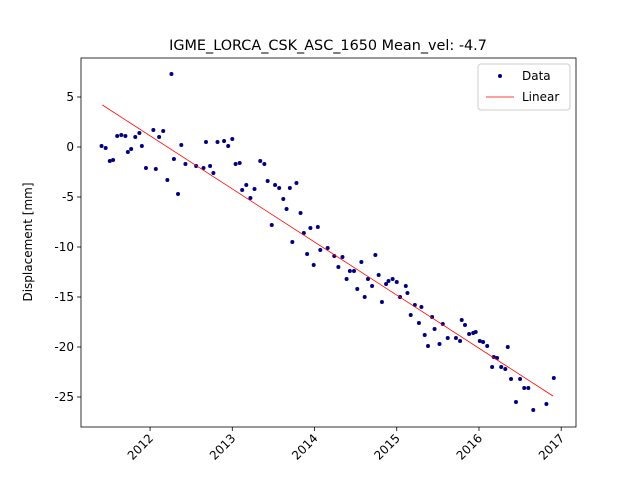 Image resolution: width=640 pixels, height=480 pixels. I want to click on y-tick-label: -25, so click(64, 397).